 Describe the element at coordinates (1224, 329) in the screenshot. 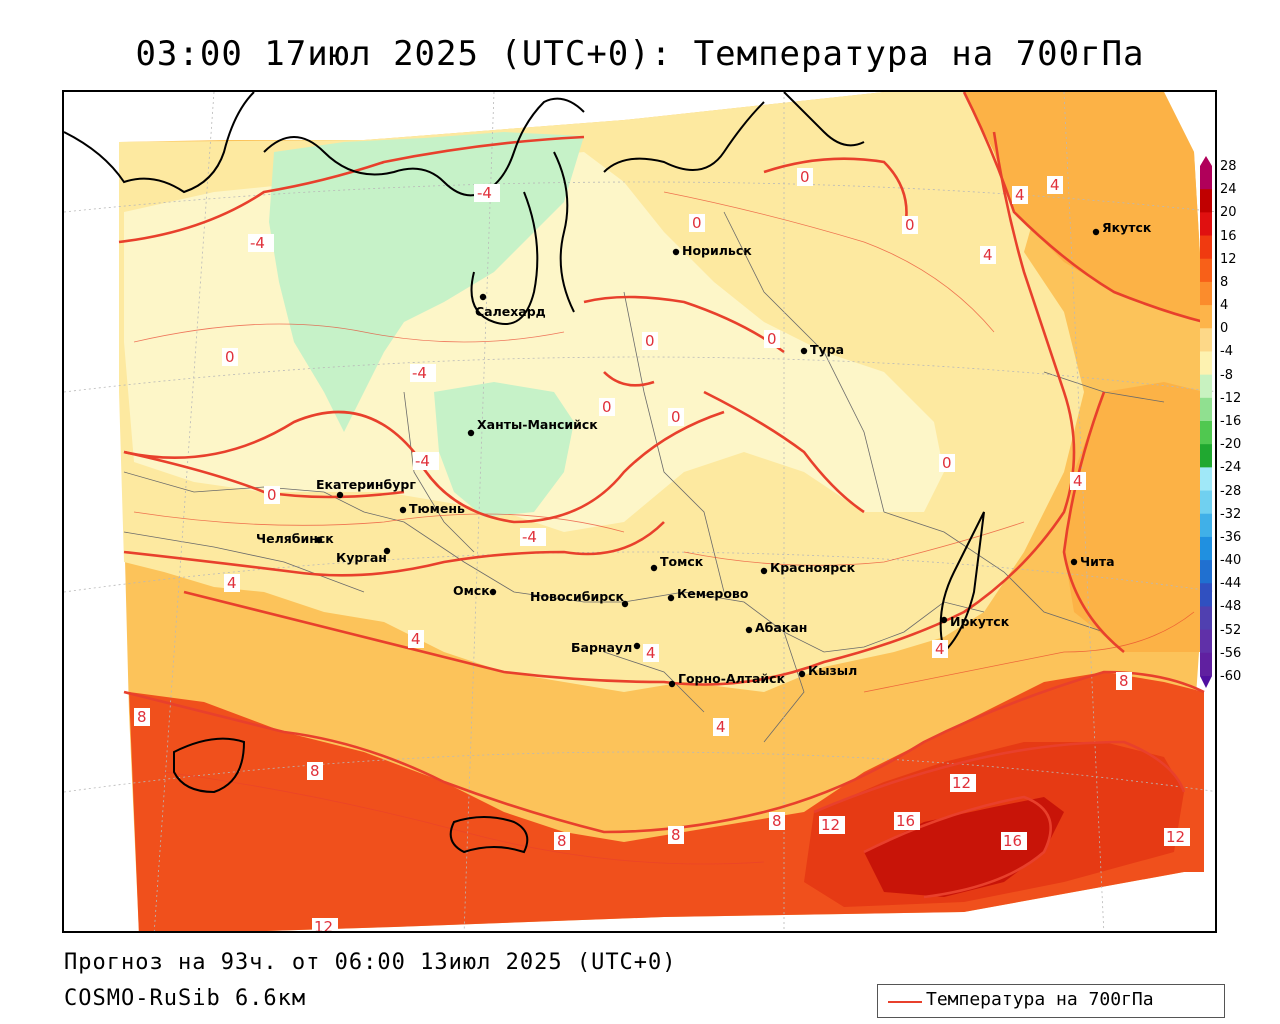

I see `scale-label: 0` at that location.